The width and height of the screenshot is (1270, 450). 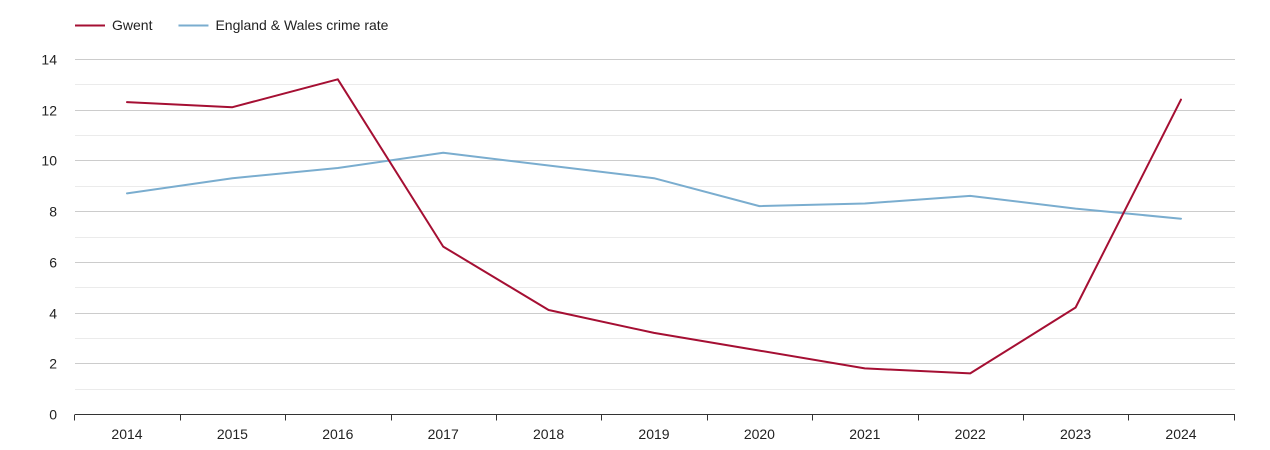 What do you see at coordinates (970, 434) in the screenshot?
I see `x-tick-label: 2022` at bounding box center [970, 434].